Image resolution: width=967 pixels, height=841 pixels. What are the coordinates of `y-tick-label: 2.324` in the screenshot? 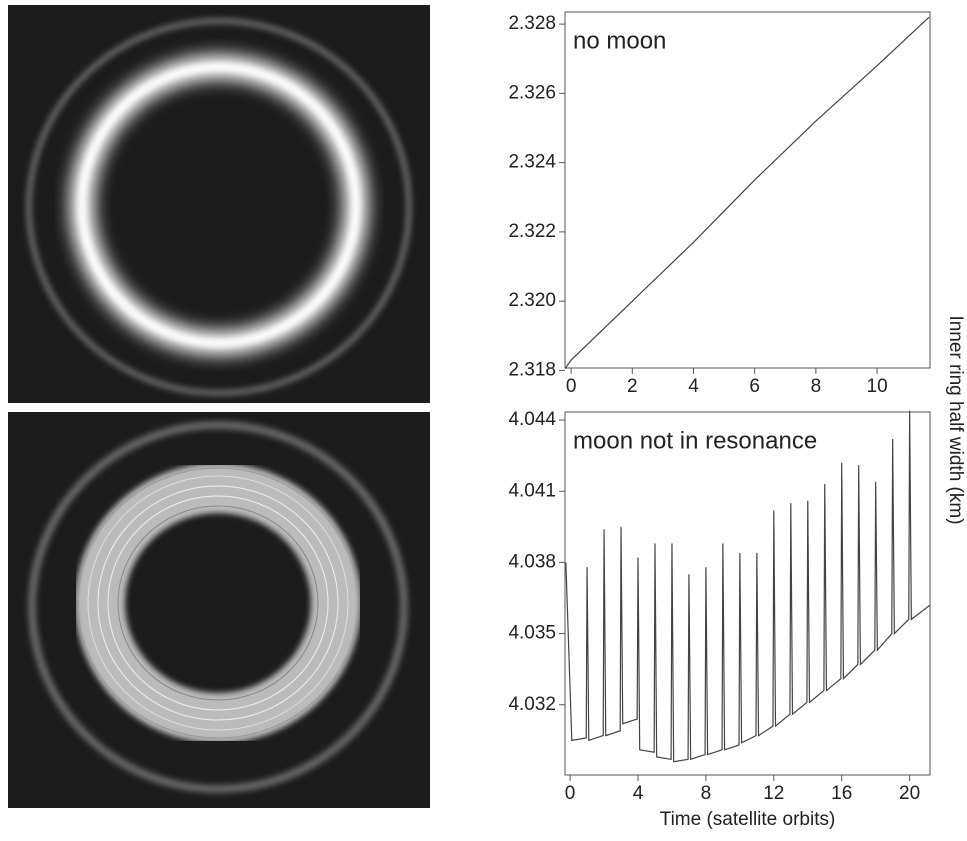 It's located at (532, 162).